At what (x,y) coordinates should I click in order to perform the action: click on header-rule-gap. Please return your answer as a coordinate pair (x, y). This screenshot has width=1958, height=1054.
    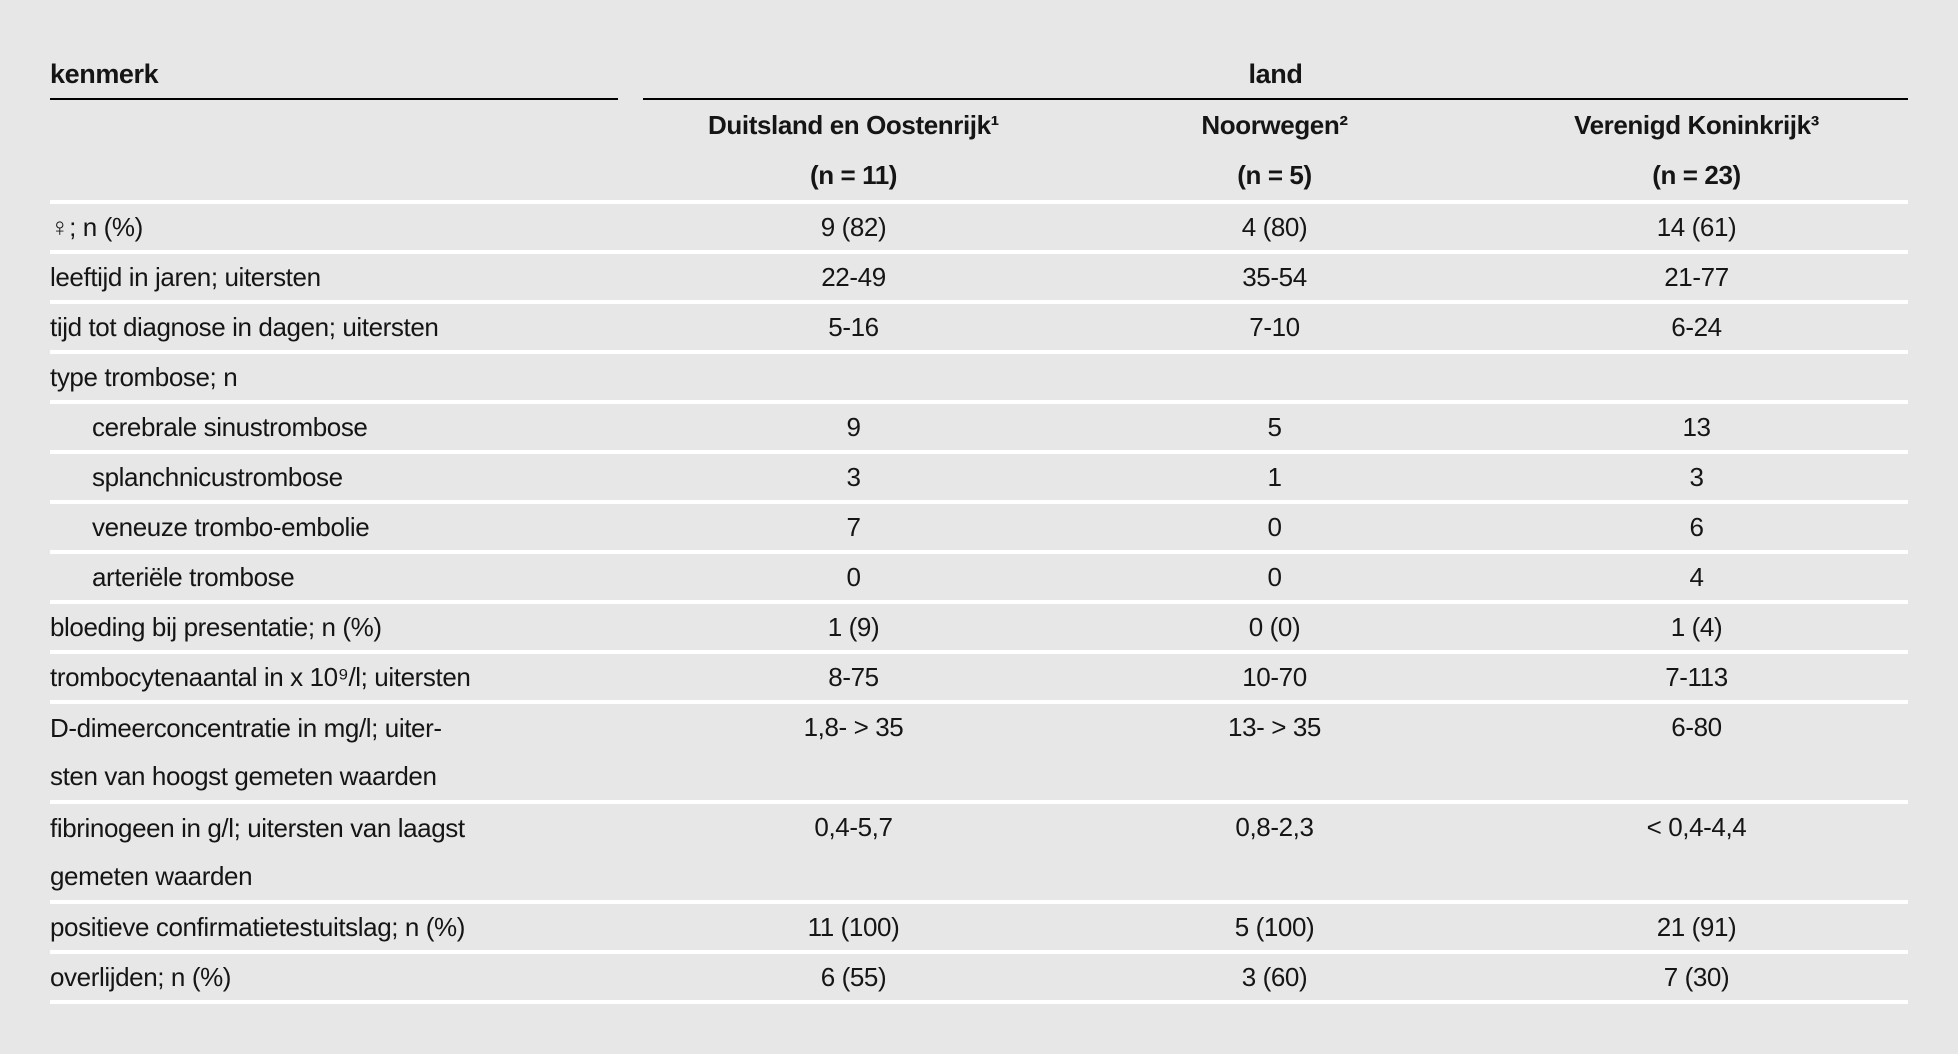
    Looking at the image, I should click on (630, 50).